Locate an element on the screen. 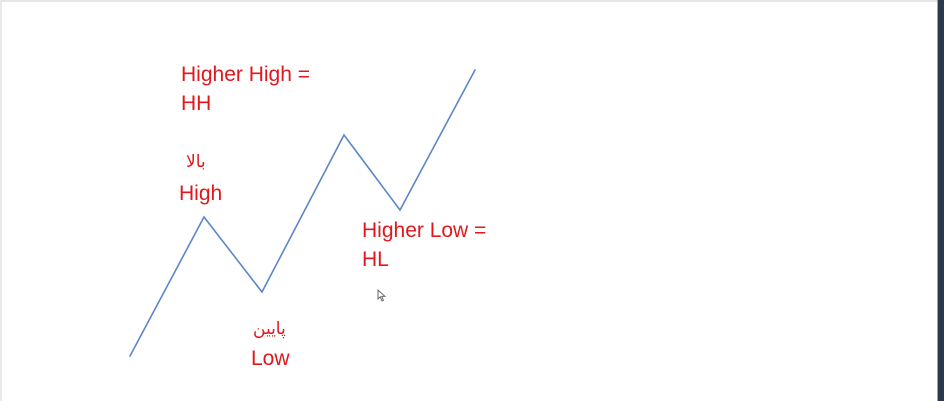 This screenshot has height=401, width=944. high-label: High is located at coordinates (201, 193).